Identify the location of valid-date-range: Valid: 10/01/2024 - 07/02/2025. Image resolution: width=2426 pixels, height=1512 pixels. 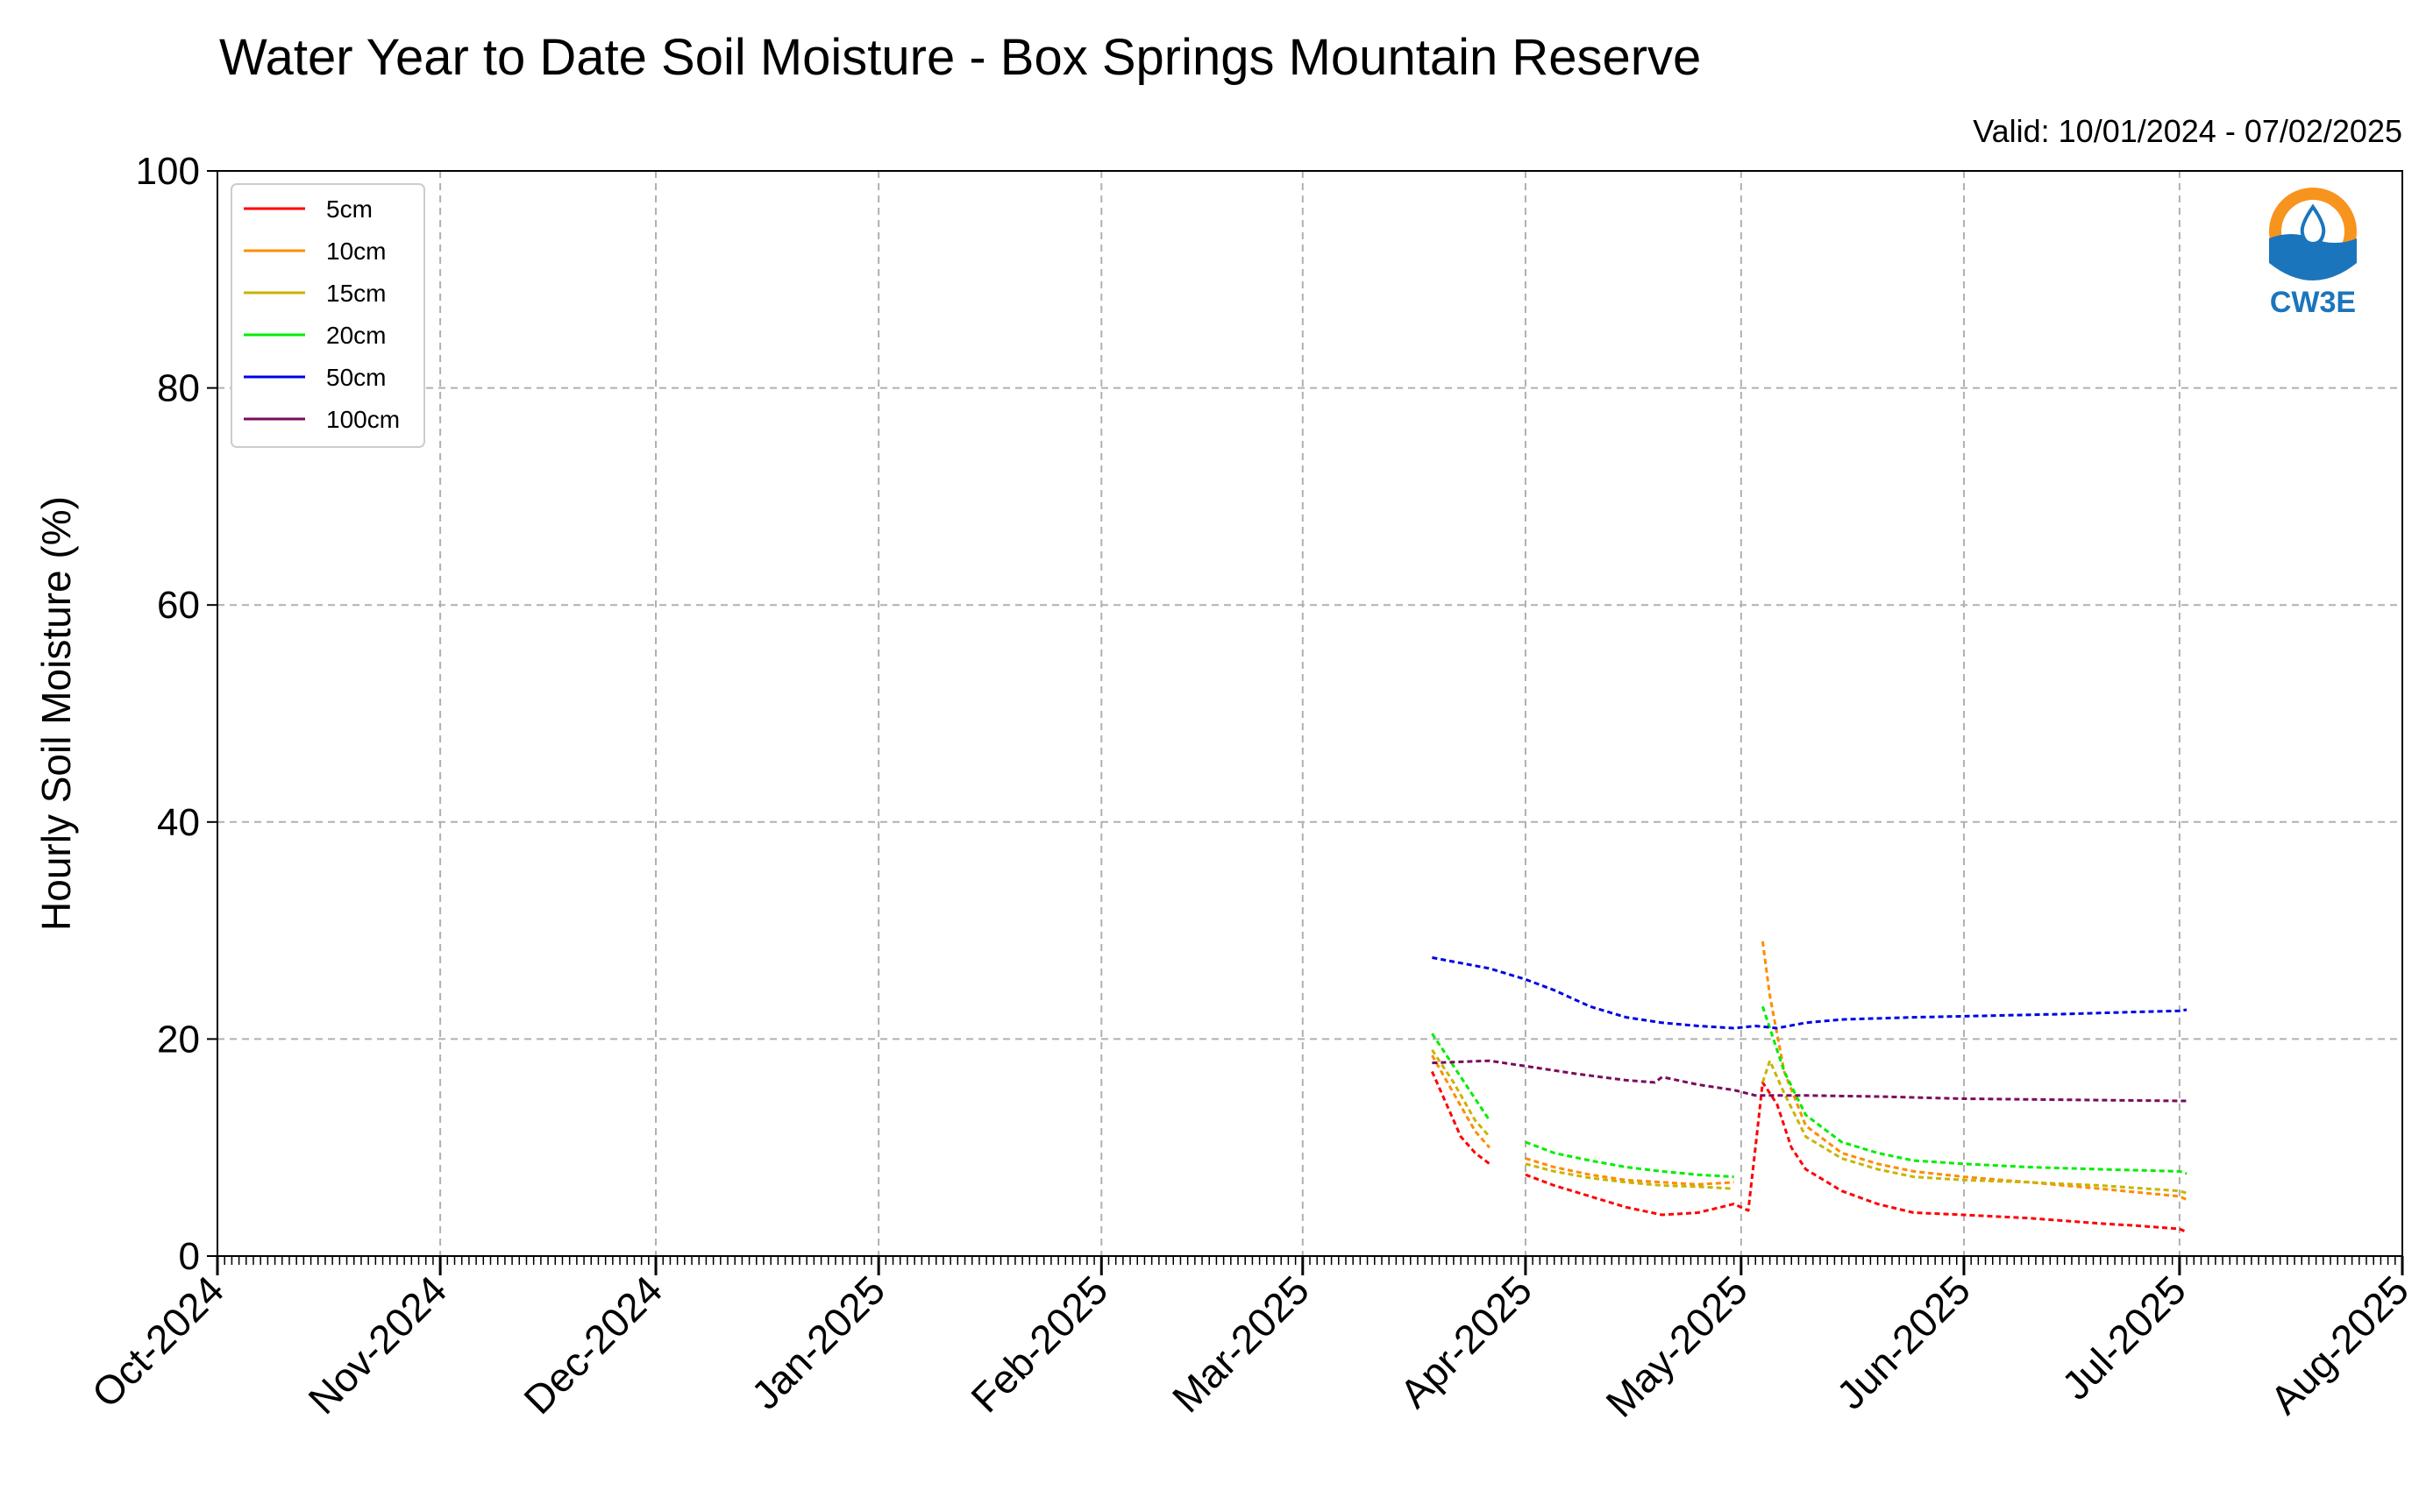
(2187, 131).